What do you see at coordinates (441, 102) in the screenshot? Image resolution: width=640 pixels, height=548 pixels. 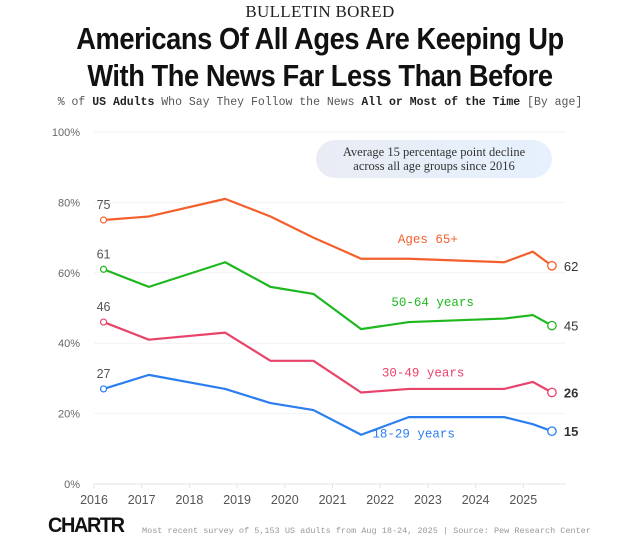 I see `subtitle-part: All or Most of the Time` at bounding box center [441, 102].